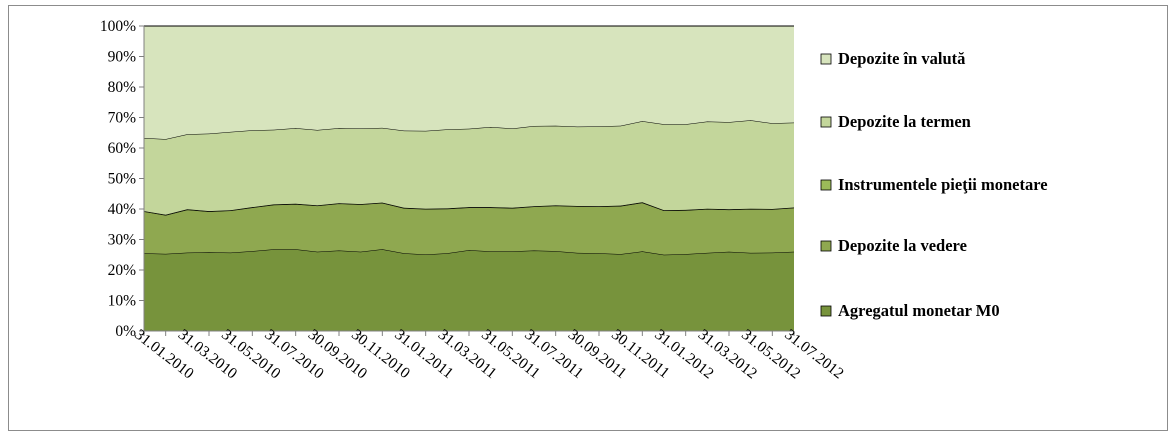 The height and width of the screenshot is (436, 1173). I want to click on legend-label: Agregatul monetar M0, so click(919, 310).